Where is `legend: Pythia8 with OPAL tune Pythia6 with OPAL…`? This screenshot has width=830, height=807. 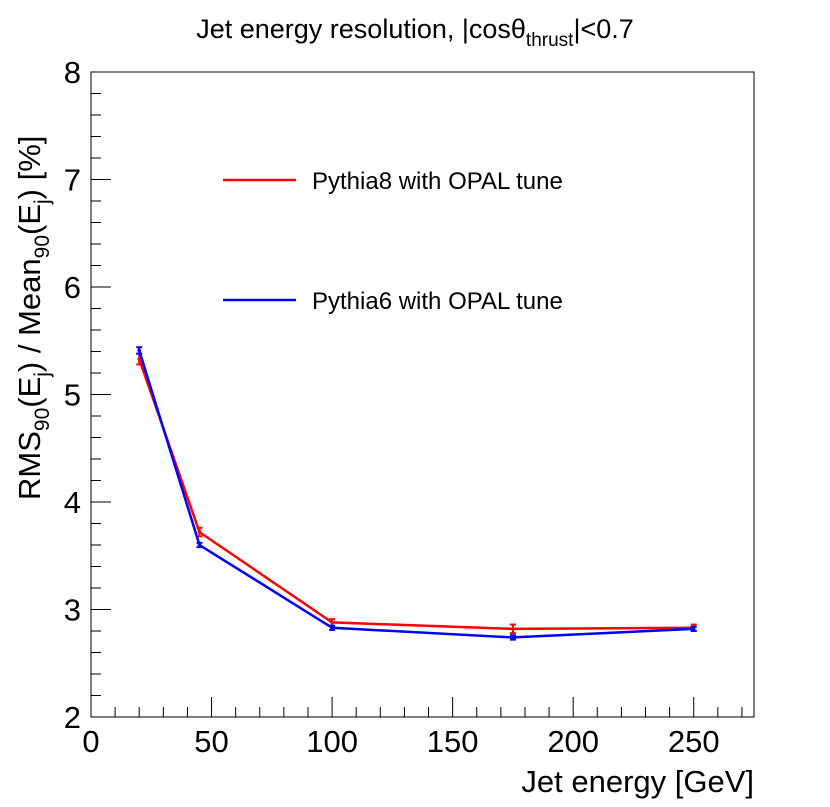
legend: Pythia8 with OPAL tune Pythia6 with OPAL… is located at coordinates (393, 241).